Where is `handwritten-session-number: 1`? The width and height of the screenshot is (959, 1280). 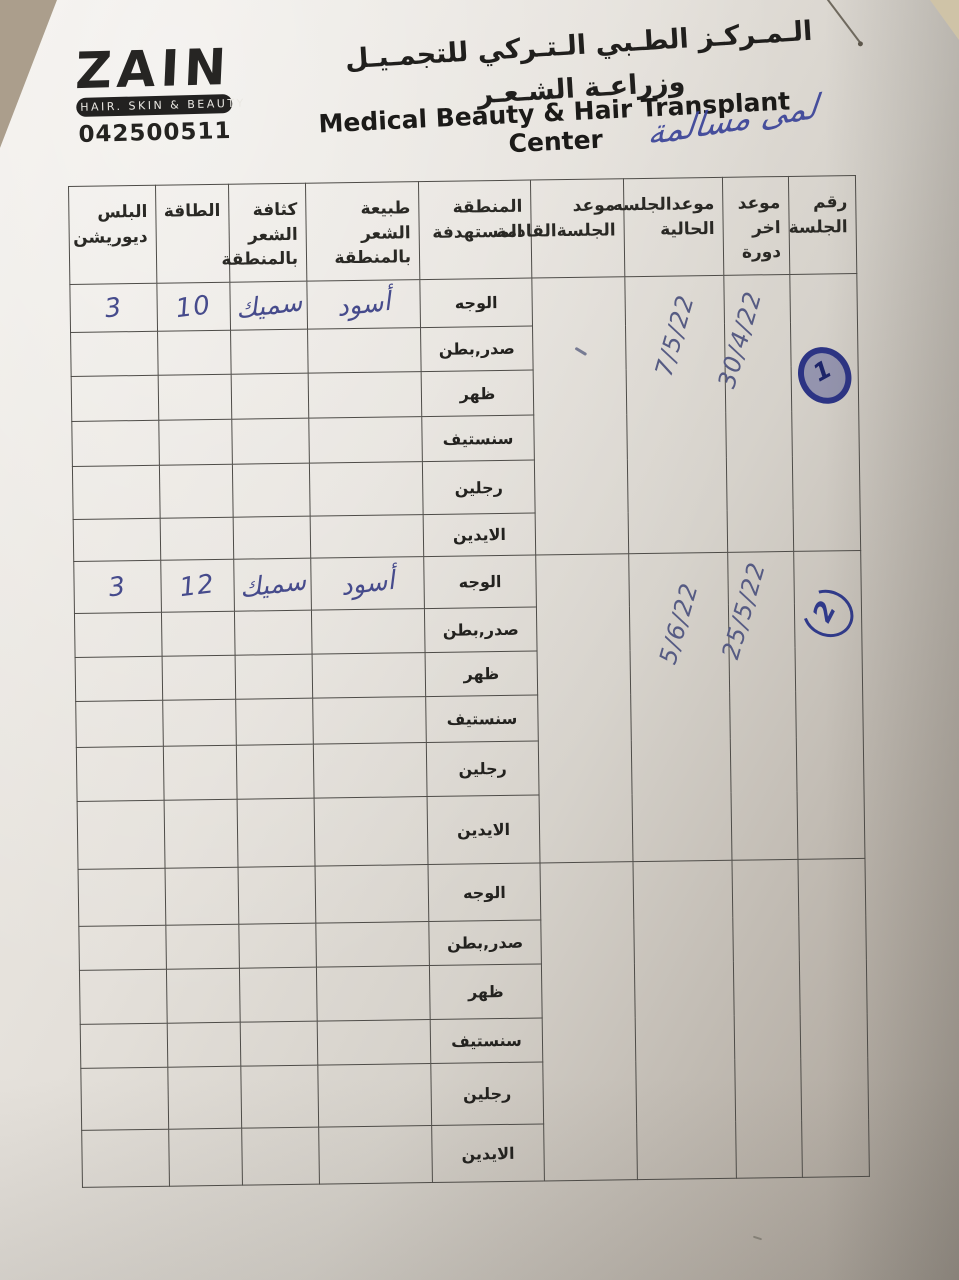
handwritten-session-number: 1 is located at coordinates (824, 375).